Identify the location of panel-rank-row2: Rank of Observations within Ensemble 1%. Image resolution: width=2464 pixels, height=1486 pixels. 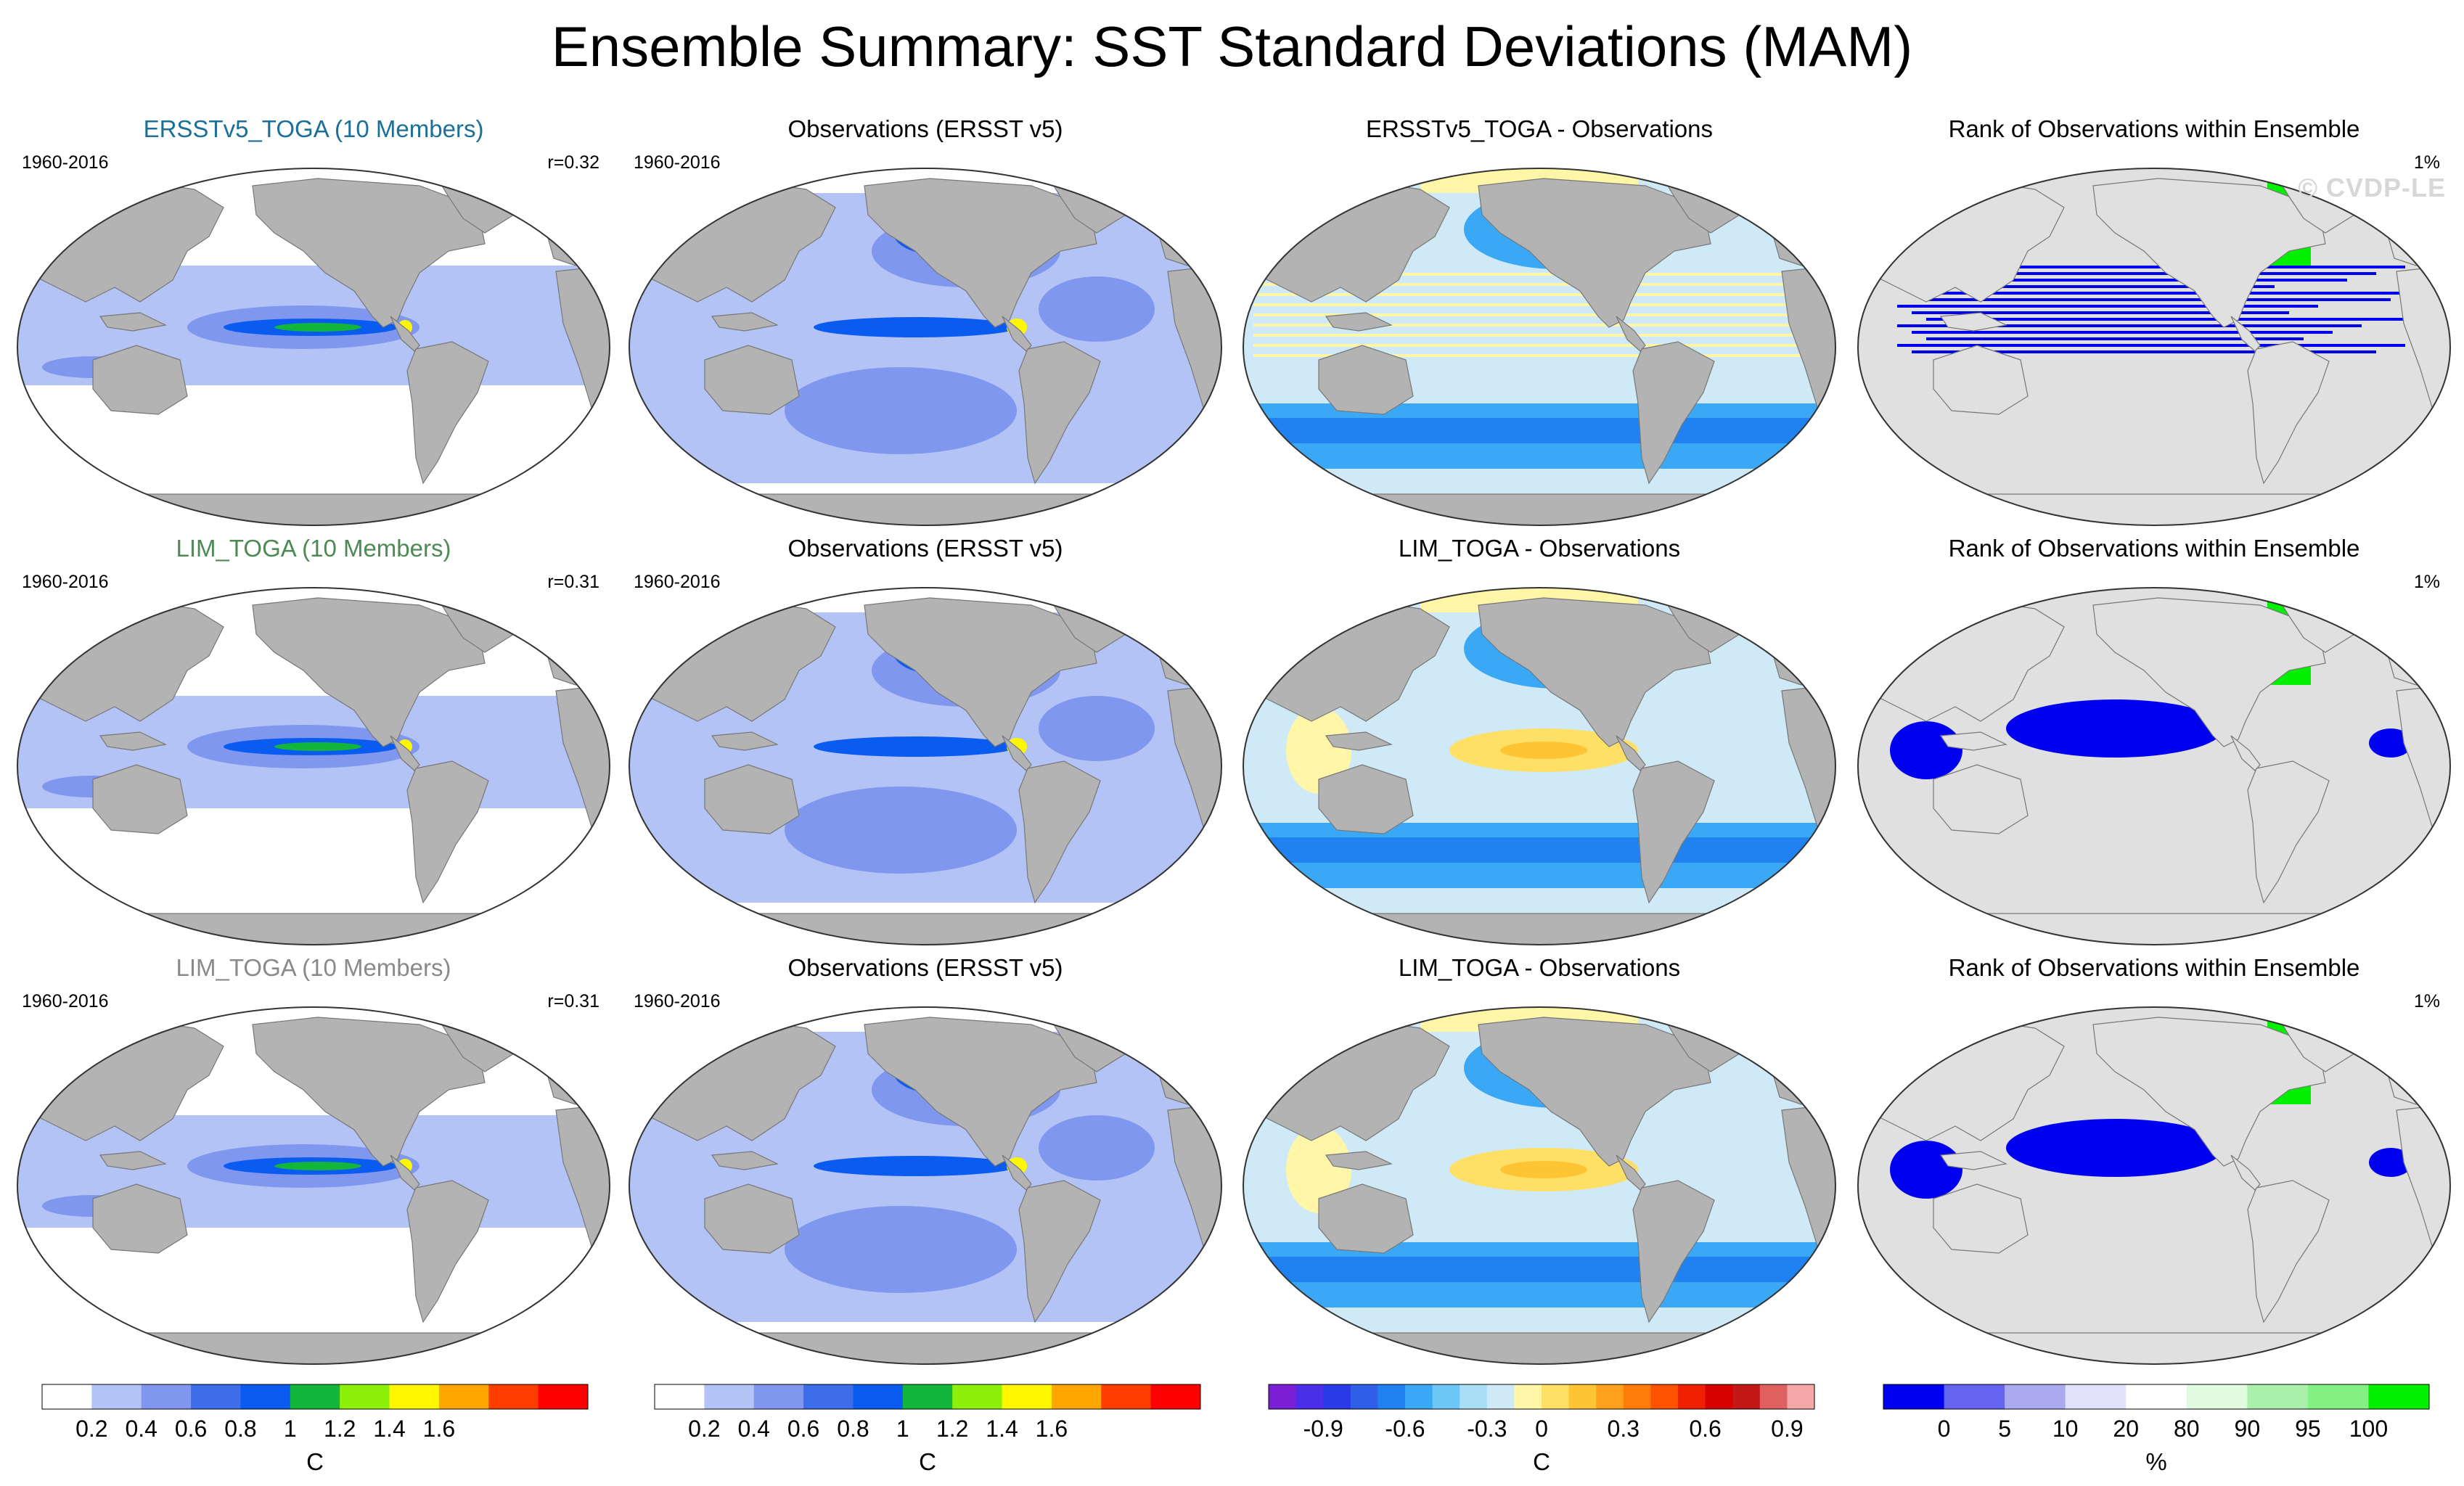
(2154, 743).